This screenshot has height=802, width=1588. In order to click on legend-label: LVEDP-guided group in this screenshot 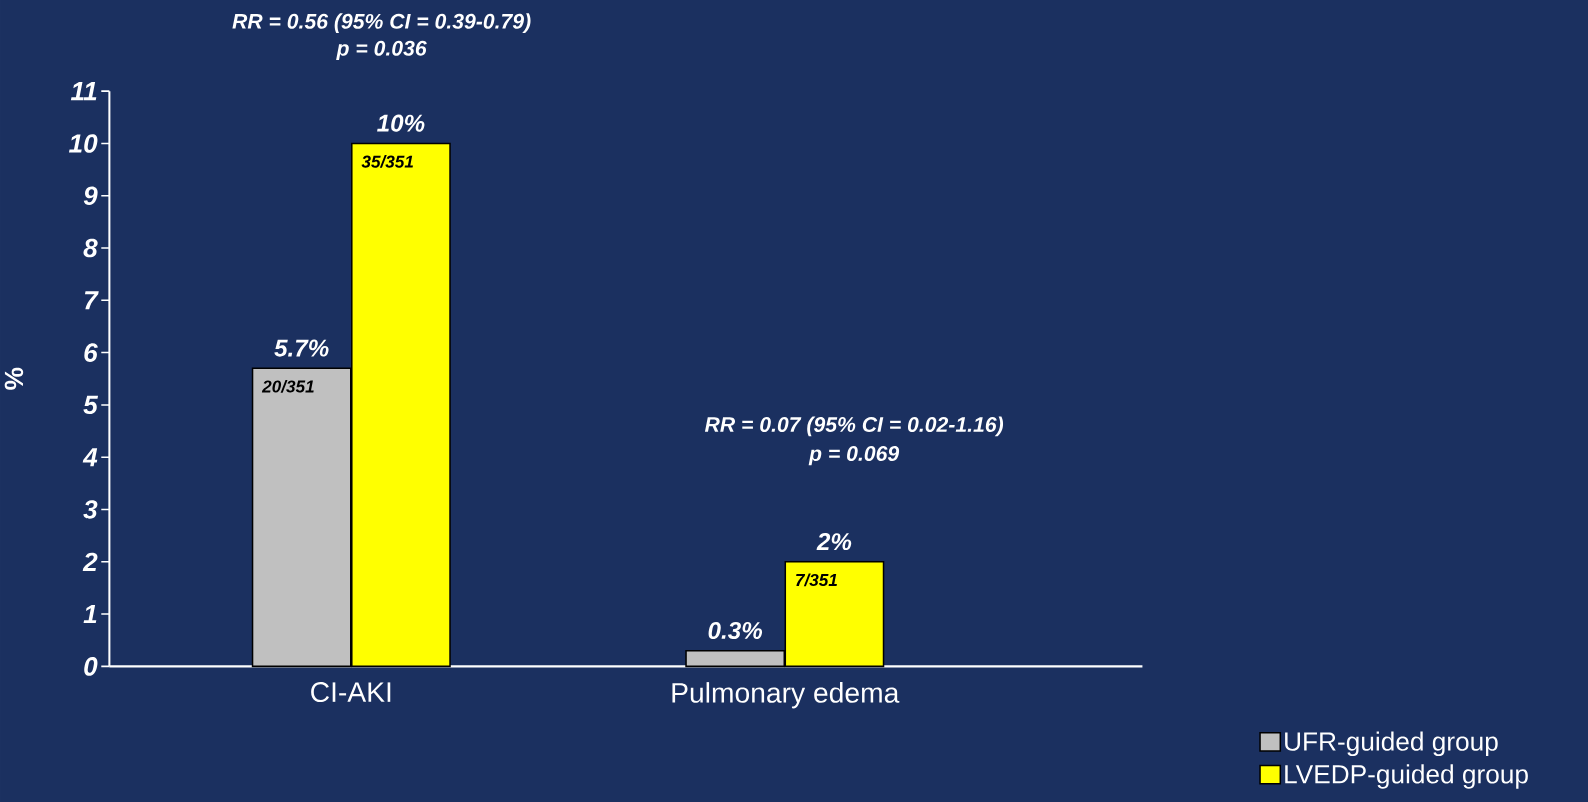, I will do `click(1406, 776)`.